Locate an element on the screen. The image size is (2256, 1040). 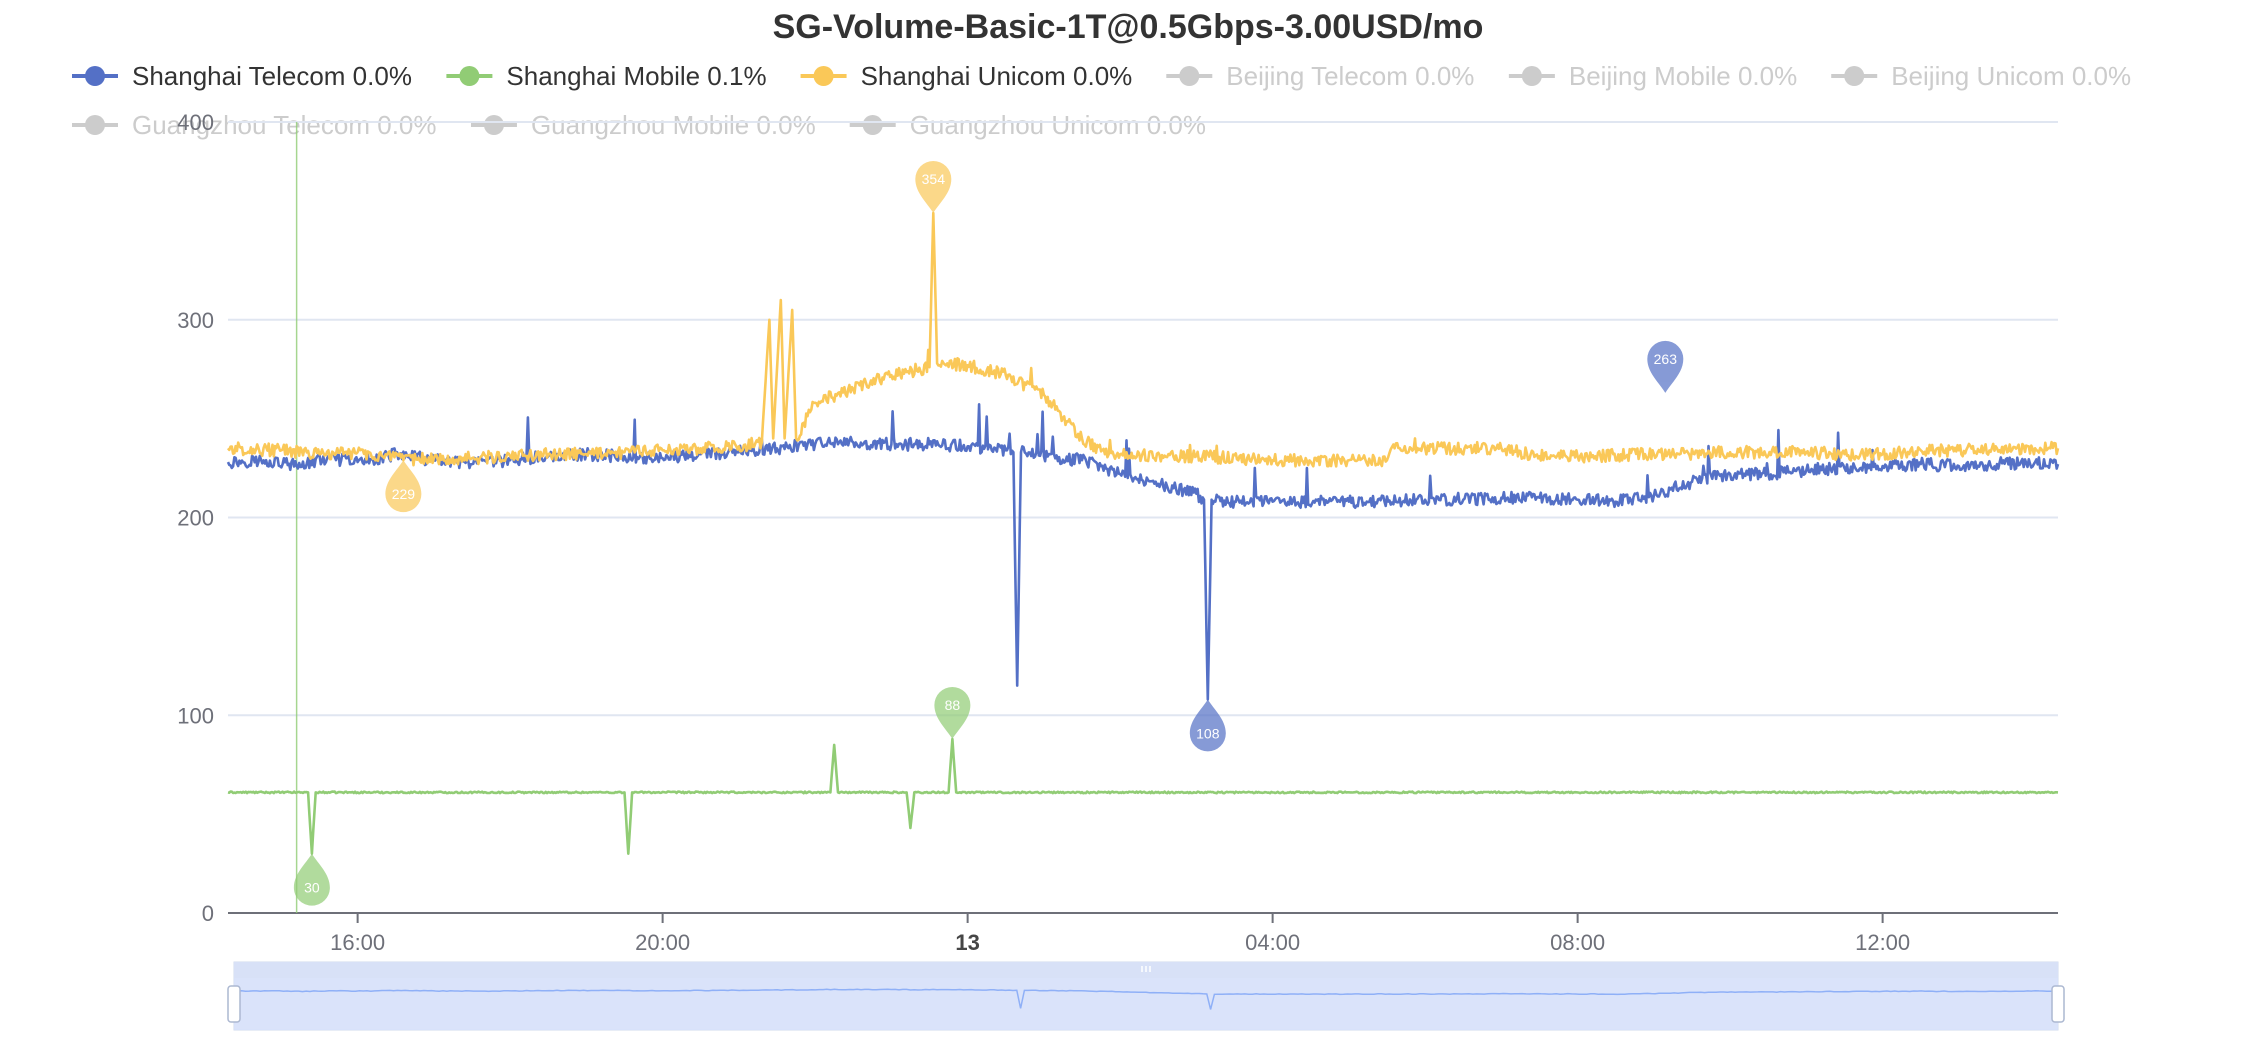
zoom-preview-line is located at coordinates (1144, 999).